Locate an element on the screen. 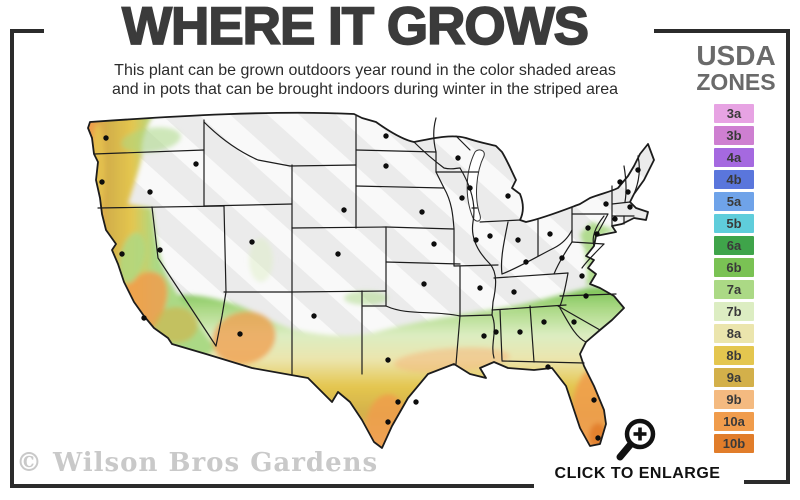 This screenshot has width=800, height=500. zone-badge-7b: 7b is located at coordinates (734, 311).